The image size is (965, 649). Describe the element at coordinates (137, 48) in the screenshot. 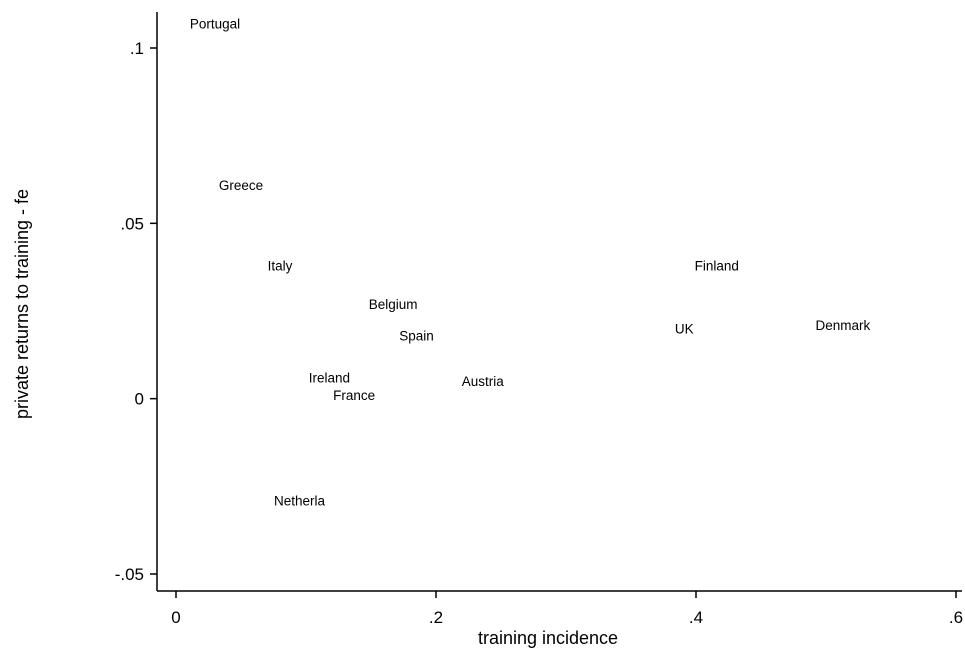

I see `y-tick-label: .1` at that location.